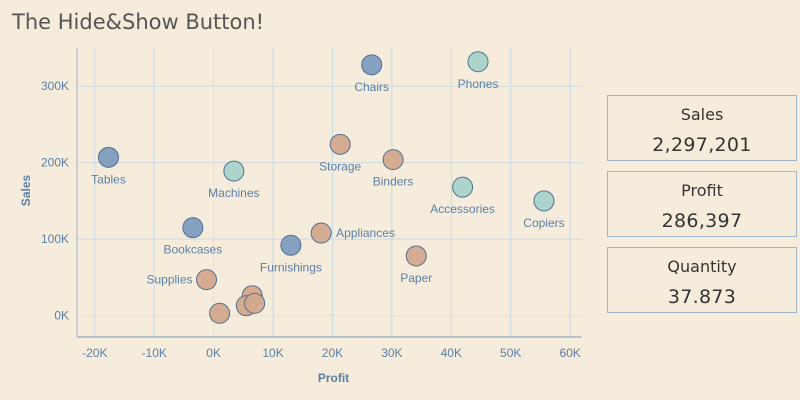  What do you see at coordinates (478, 84) in the screenshot?
I see `data-label: Phones` at bounding box center [478, 84].